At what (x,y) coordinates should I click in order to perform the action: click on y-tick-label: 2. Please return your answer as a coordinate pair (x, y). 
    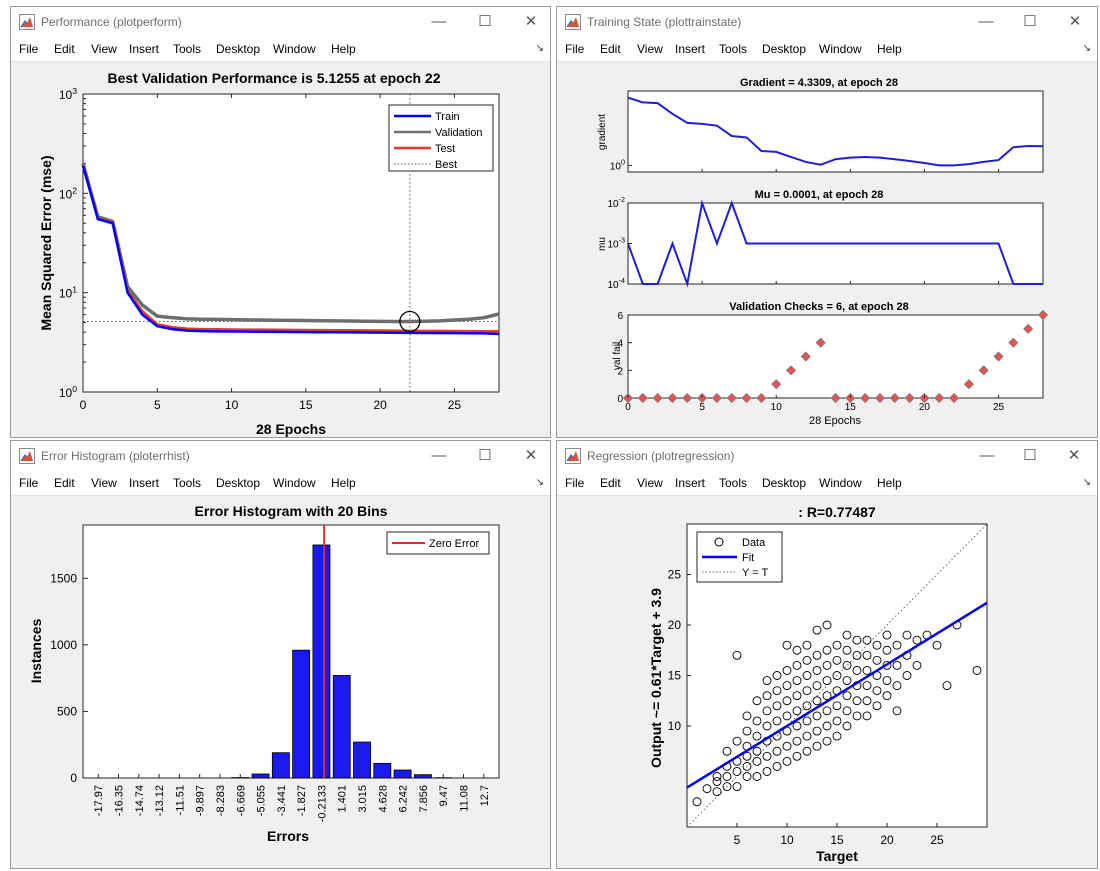
    Looking at the image, I should click on (620, 371).